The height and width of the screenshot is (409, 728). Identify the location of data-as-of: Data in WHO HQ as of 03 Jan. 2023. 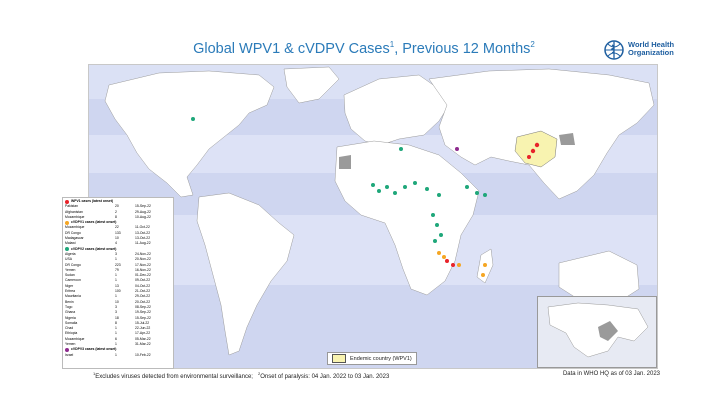
(611, 374).